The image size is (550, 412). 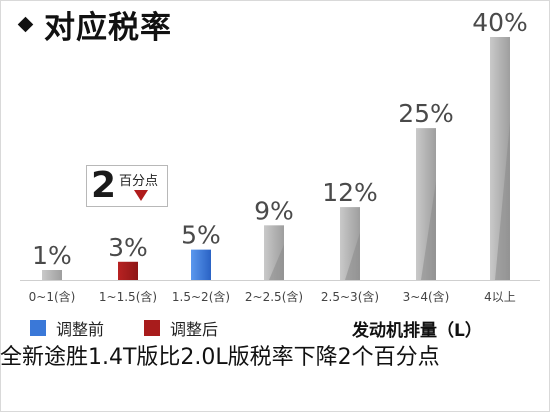 What do you see at coordinates (201, 296) in the screenshot?
I see `category-label-2: 1.5~2(含)` at bounding box center [201, 296].